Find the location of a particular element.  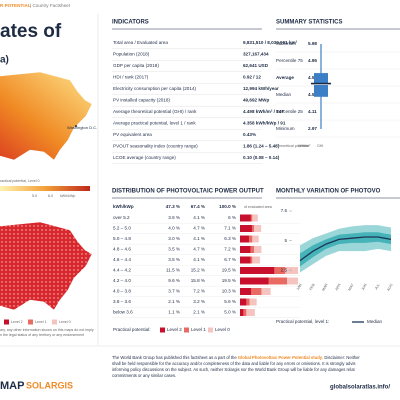

indicator-label: Total area / Evaluated area is located at coordinates (140, 42).